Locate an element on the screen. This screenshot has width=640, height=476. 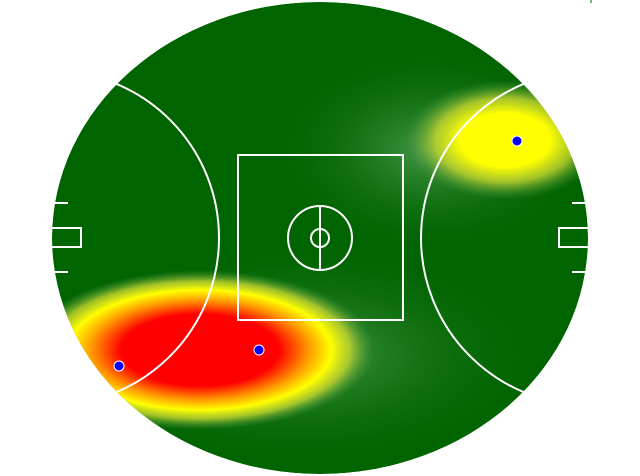
left-goal-square is located at coordinates (67, 237).